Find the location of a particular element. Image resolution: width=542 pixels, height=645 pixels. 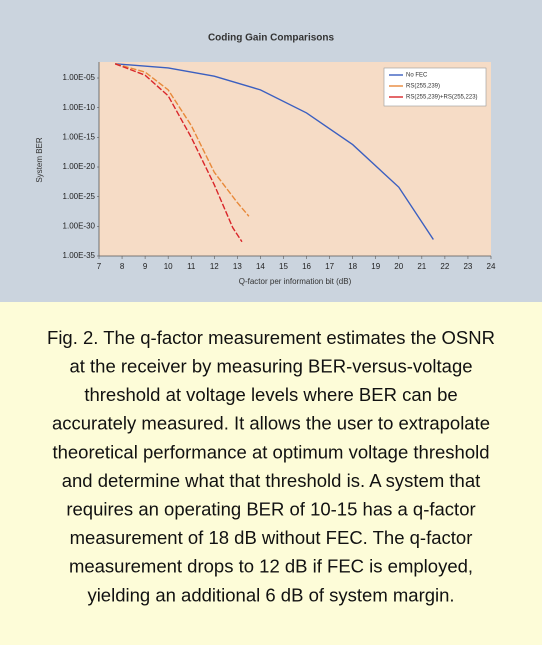

x-tick-label: 12 is located at coordinates (214, 266).